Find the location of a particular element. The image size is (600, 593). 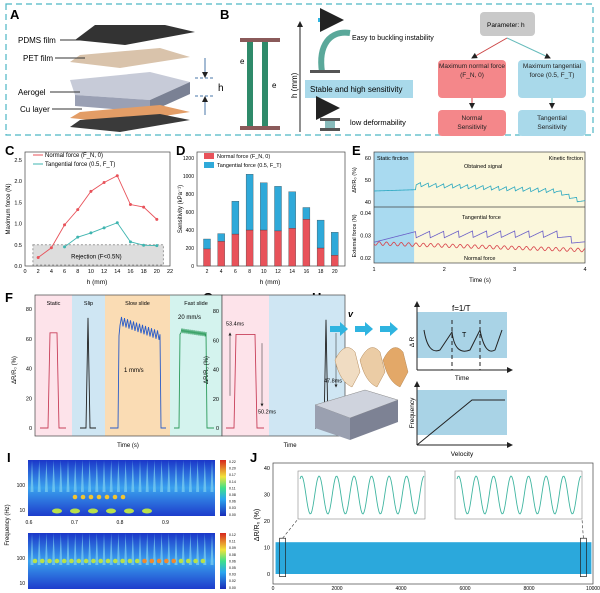

region-bg is located at coordinates (137, 365).